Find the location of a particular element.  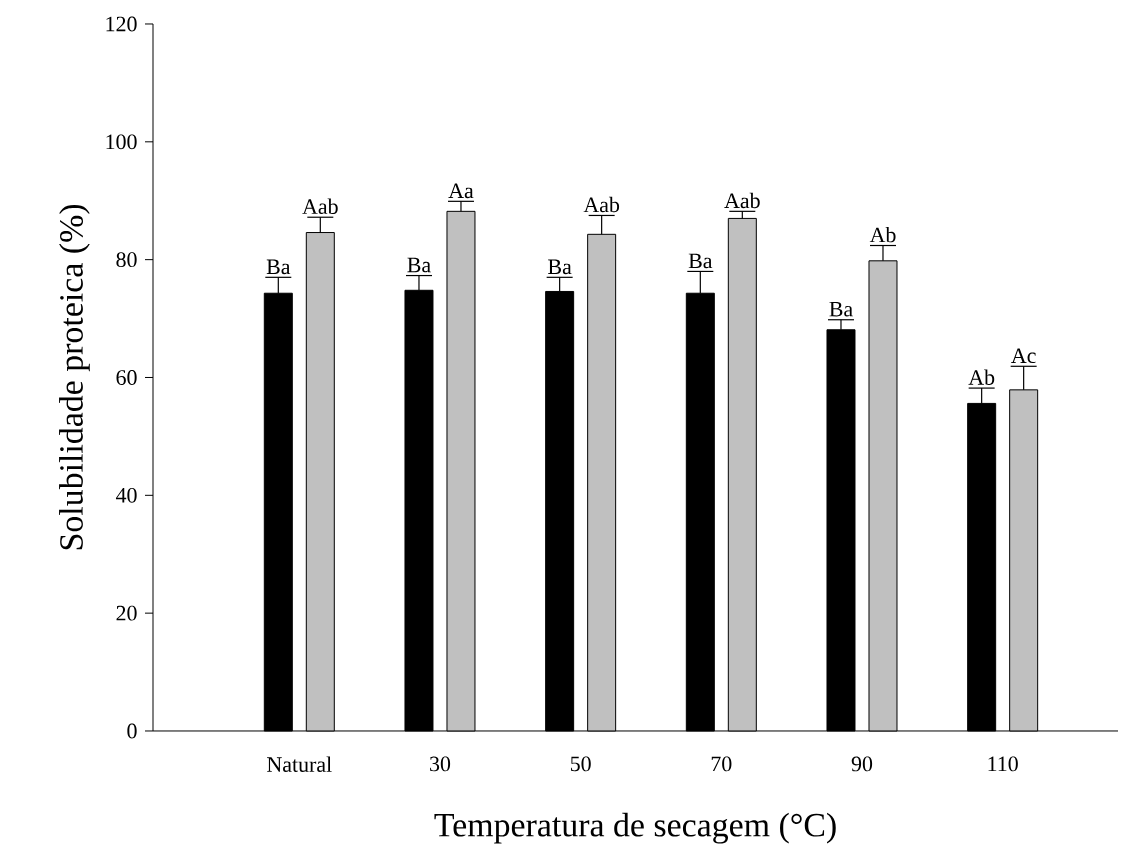

y-tick-label: 20 is located at coordinates (126, 613).